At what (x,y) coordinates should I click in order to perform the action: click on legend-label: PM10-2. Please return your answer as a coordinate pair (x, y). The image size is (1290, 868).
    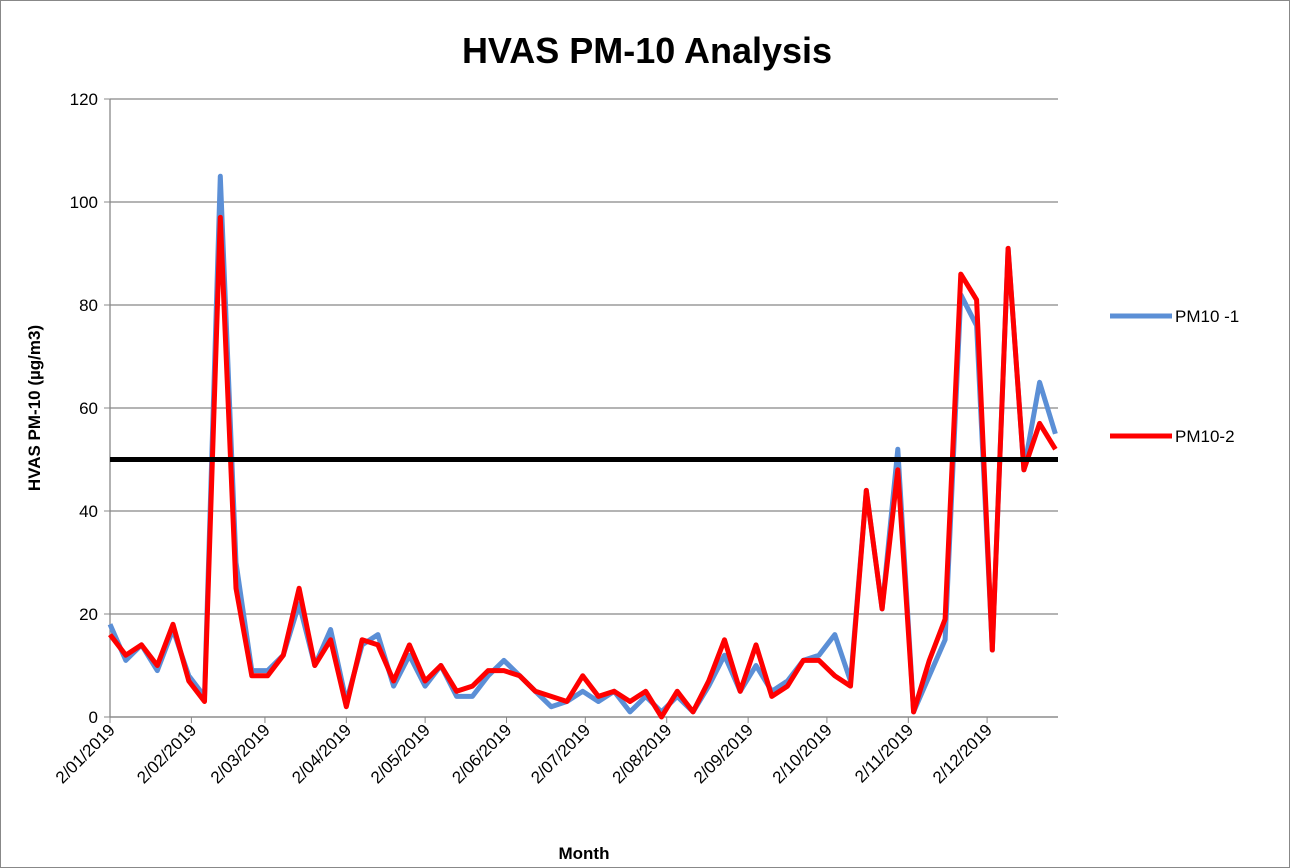
    Looking at the image, I should click on (1205, 436).